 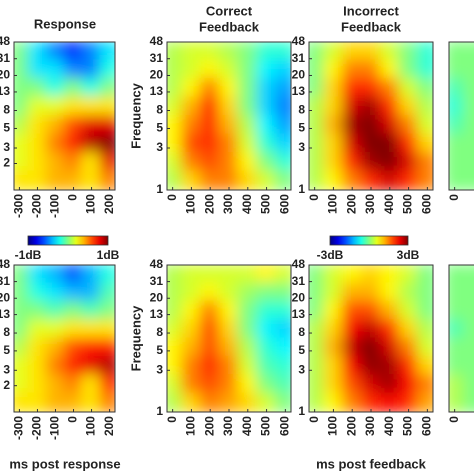 What do you see at coordinates (135, 338) in the screenshot?
I see `y-axis-label: Frequency` at bounding box center [135, 338].